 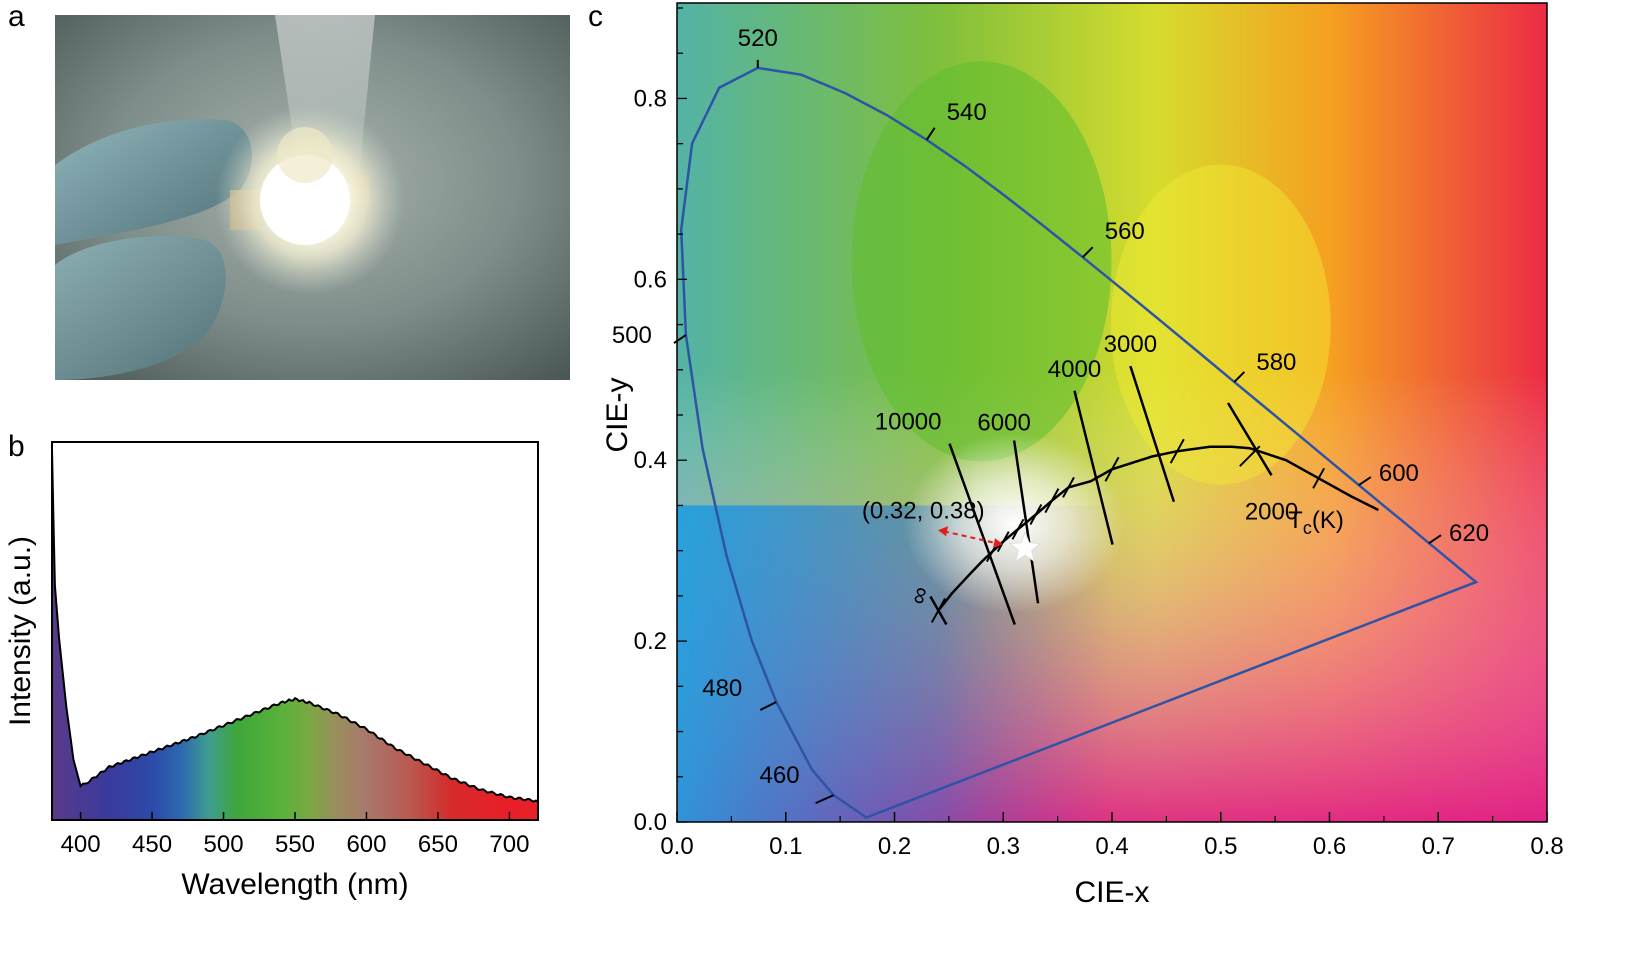 I want to click on planckian-locus, so click(x=1158, y=528).